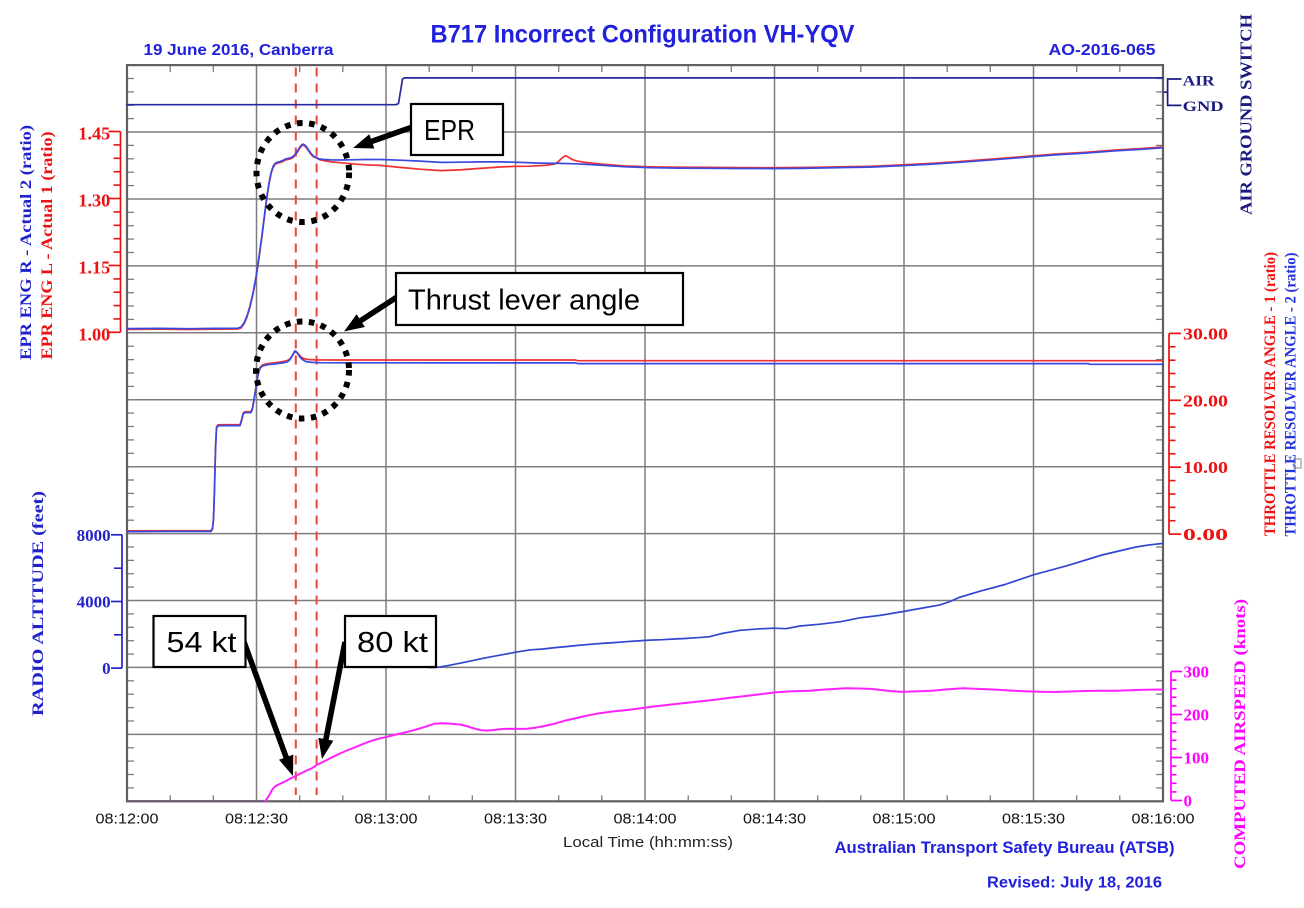 This screenshot has height=908, width=1304. What do you see at coordinates (1163, 820) in the screenshot?
I see `svg-text: 08:16:00` at bounding box center [1163, 820].